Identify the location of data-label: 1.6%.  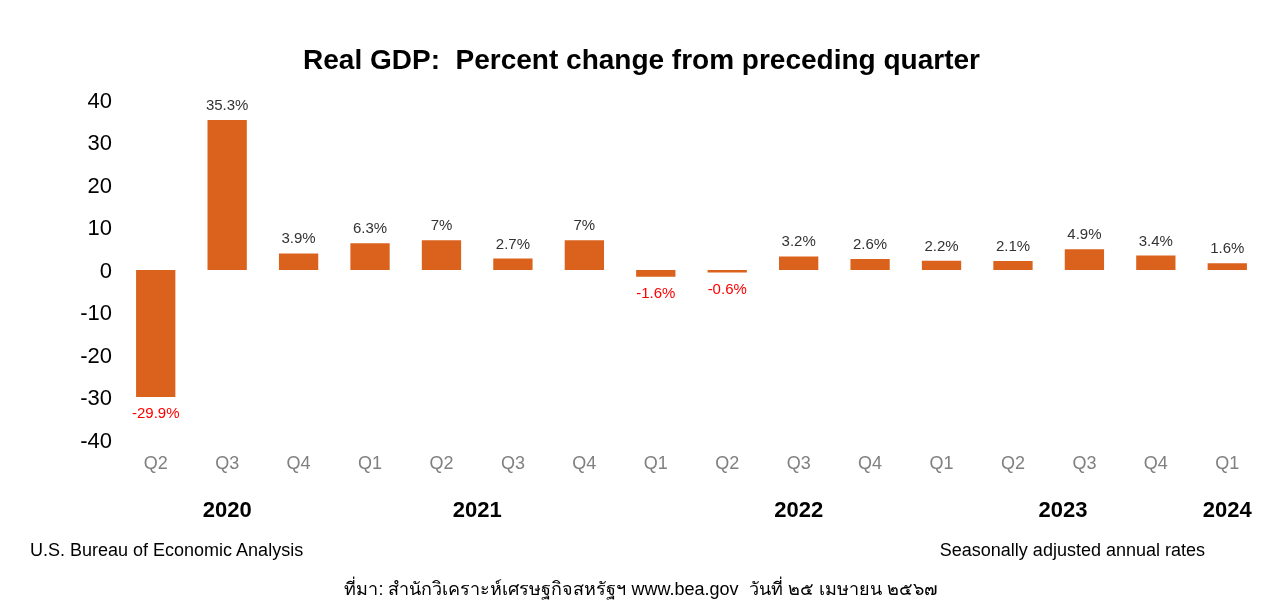
(1227, 248).